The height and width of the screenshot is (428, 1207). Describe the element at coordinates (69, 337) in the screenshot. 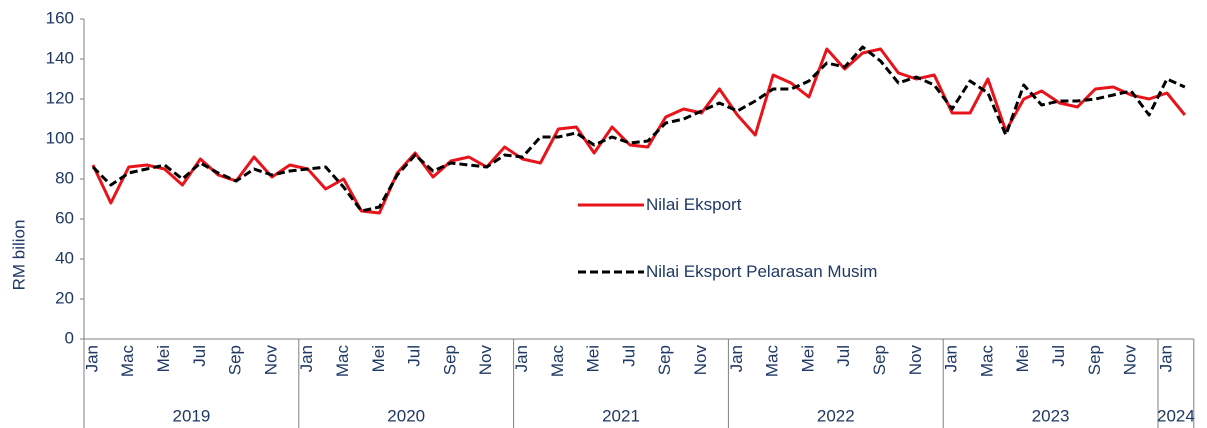

I see `y-tick-label: 0` at that location.